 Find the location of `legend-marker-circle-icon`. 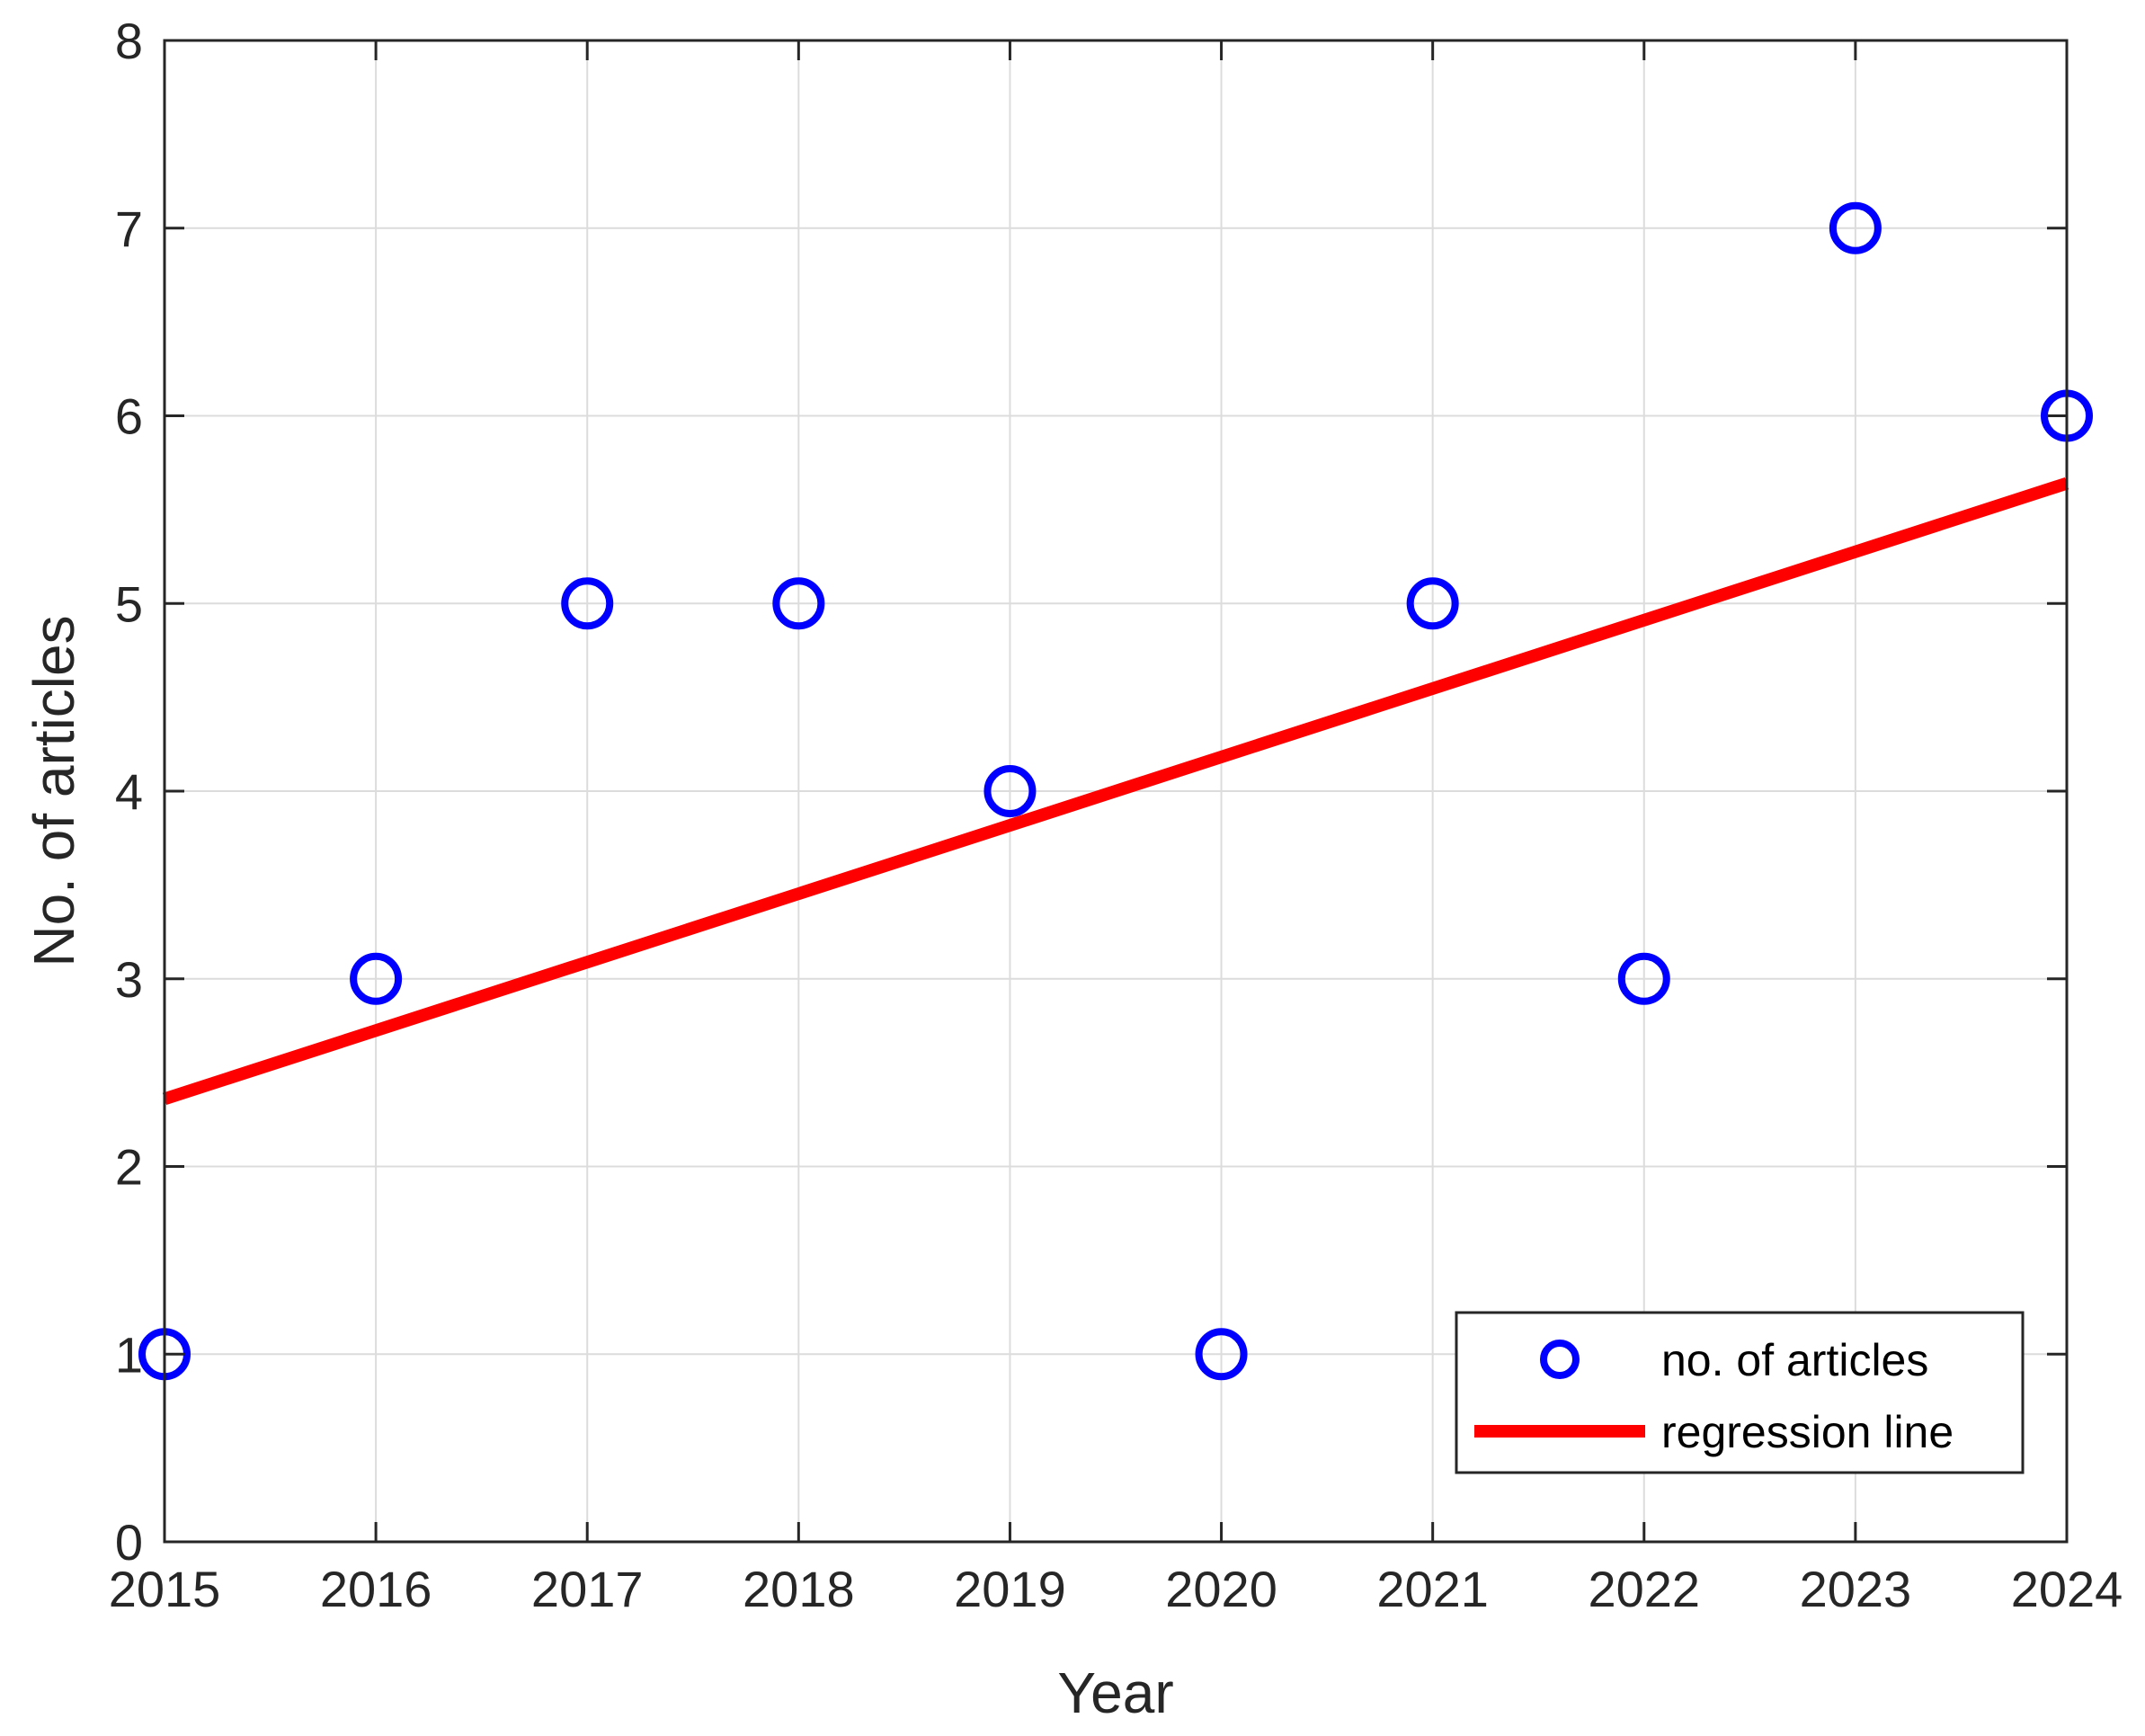

legend-marker-circle-icon is located at coordinates (1560, 1359).